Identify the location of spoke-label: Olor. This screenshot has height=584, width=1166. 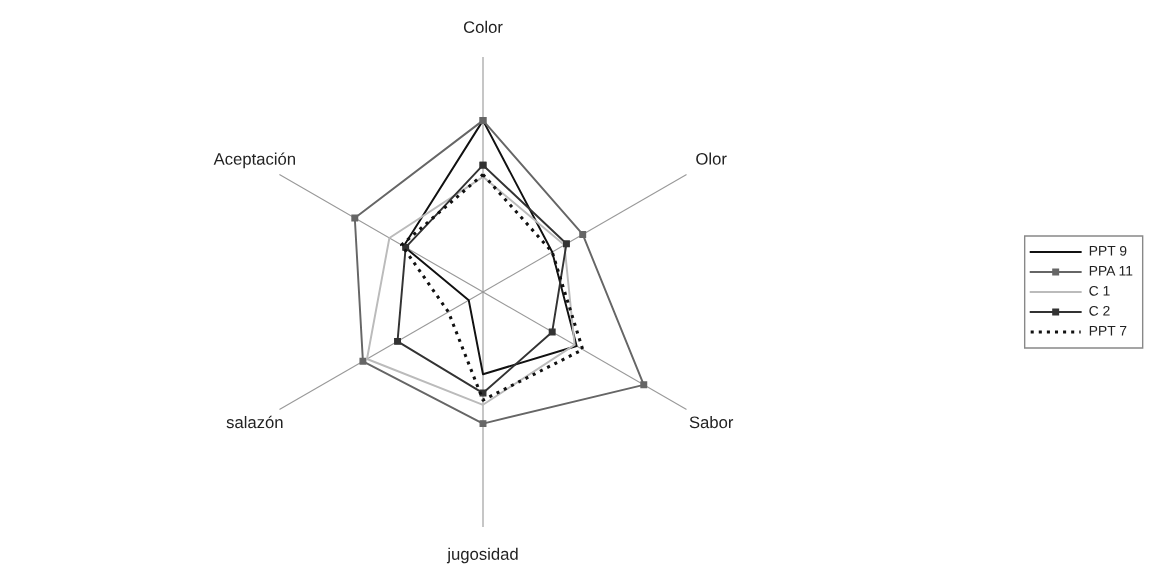
(711, 158).